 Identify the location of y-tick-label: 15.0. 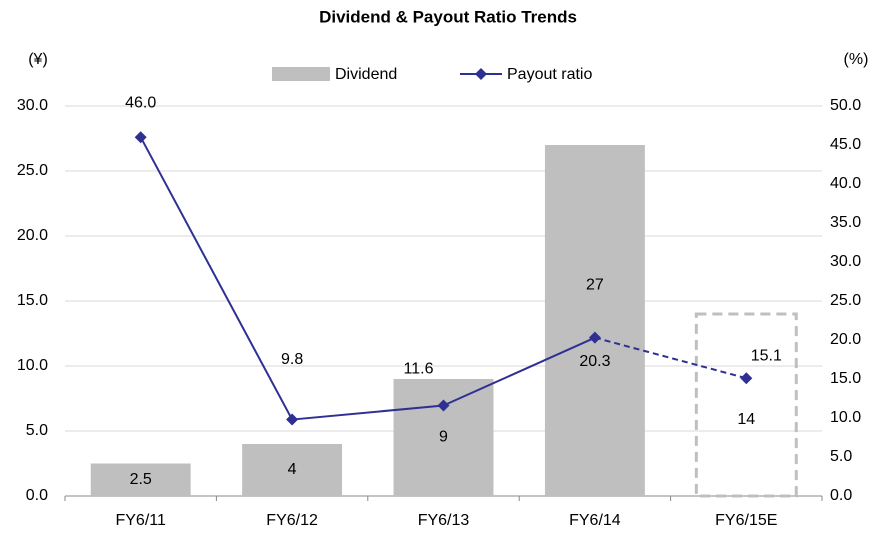
(32, 300).